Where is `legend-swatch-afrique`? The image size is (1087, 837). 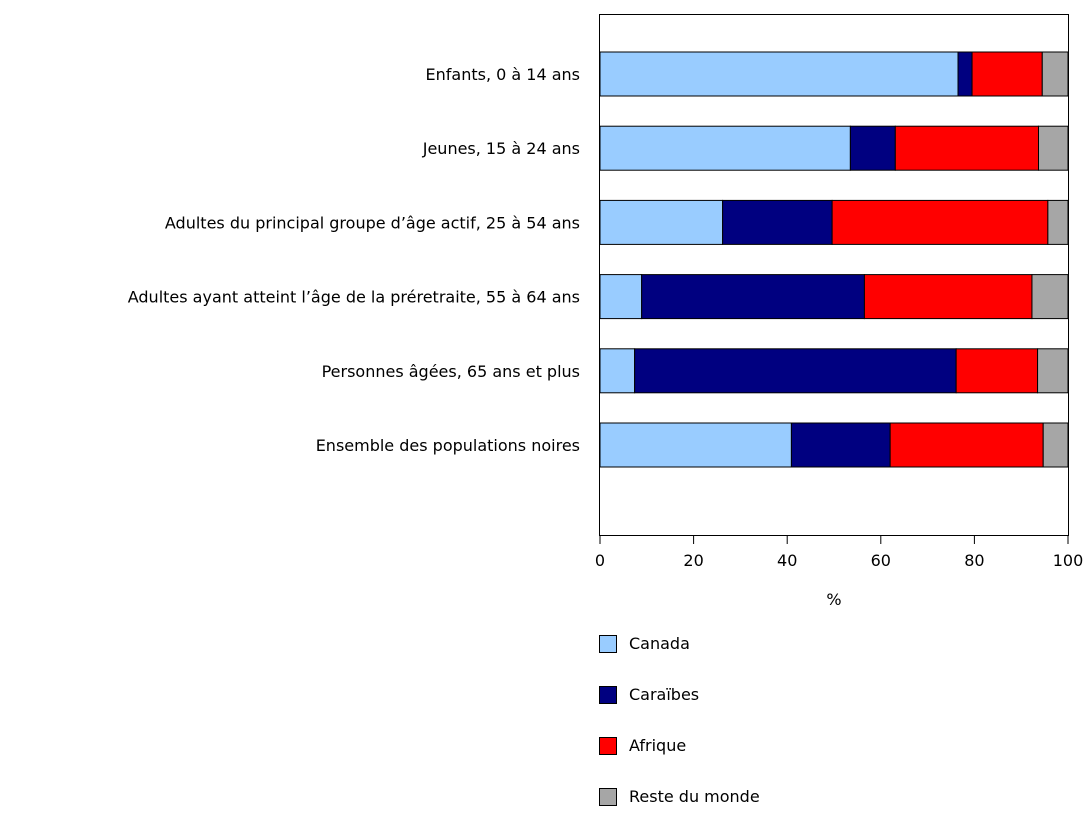
legend-swatch-afrique is located at coordinates (608, 746).